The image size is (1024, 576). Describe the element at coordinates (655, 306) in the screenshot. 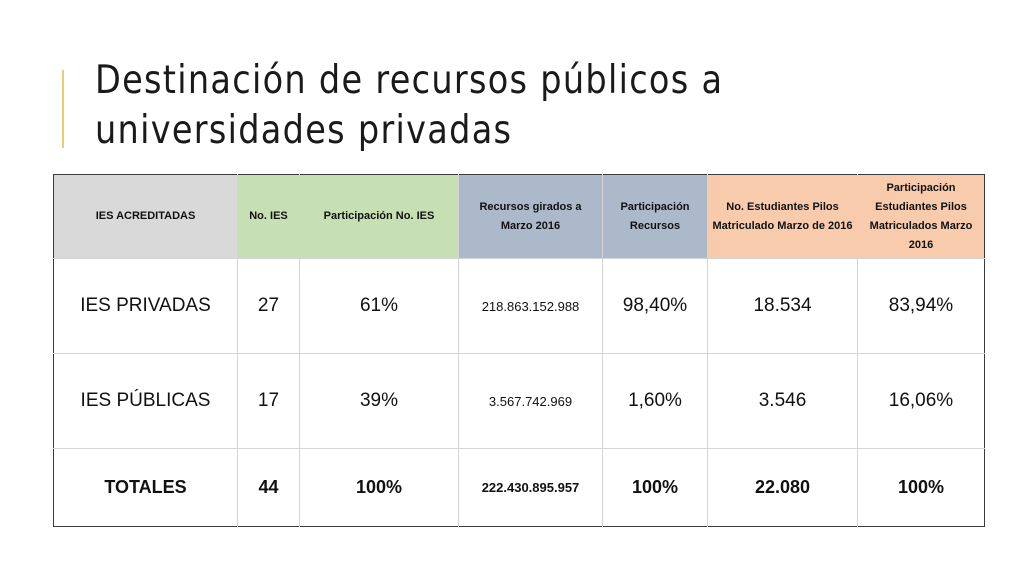

I see `cell-participacion-recursos: 98,40%` at that location.